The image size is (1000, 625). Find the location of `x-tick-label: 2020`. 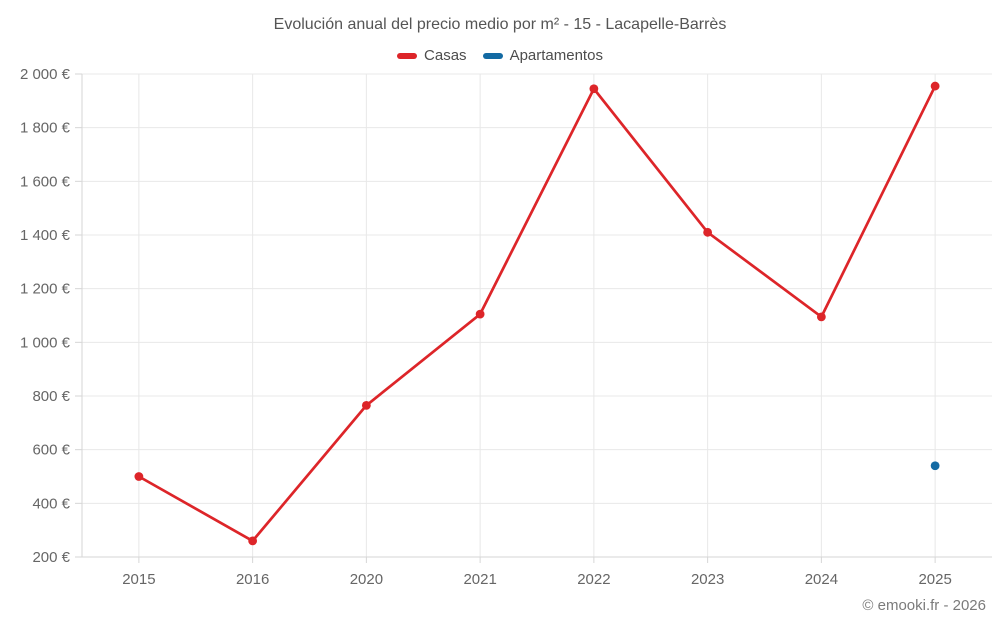

x-tick-label: 2020 is located at coordinates (366, 579).